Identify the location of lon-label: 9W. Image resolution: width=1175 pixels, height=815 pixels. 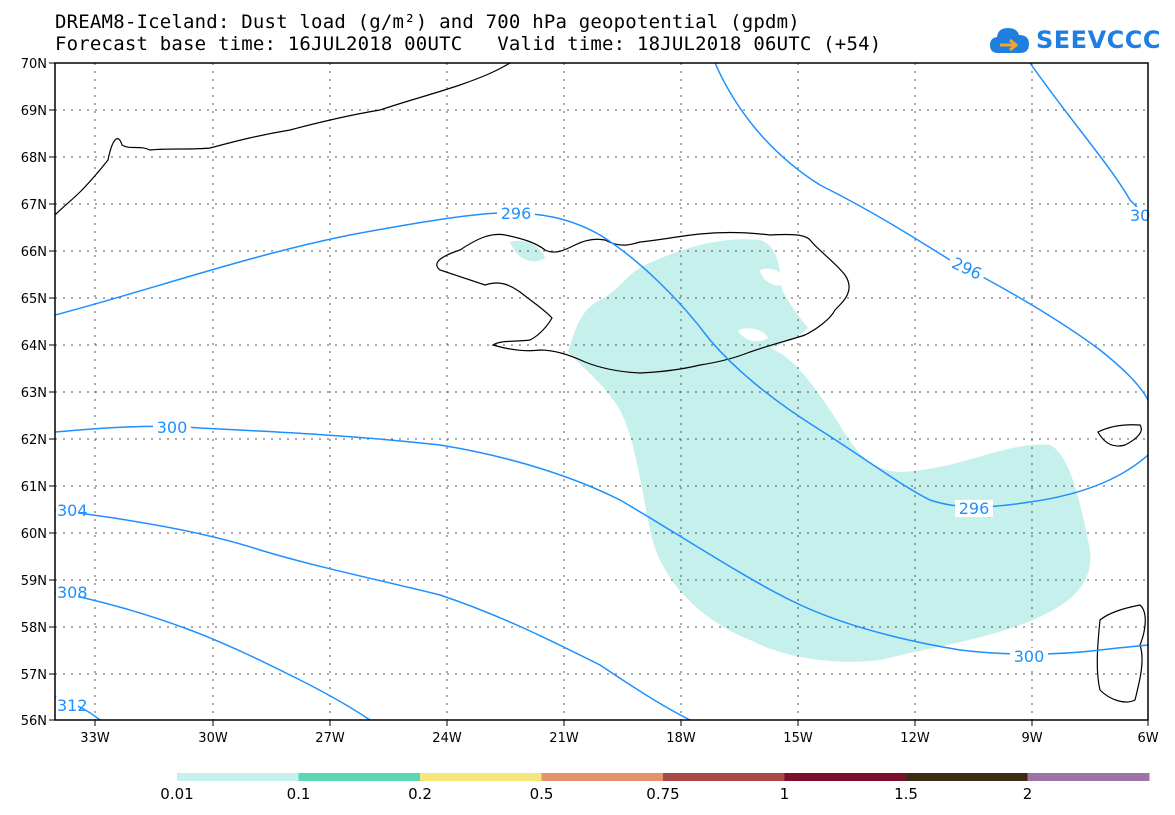
(1031, 738).